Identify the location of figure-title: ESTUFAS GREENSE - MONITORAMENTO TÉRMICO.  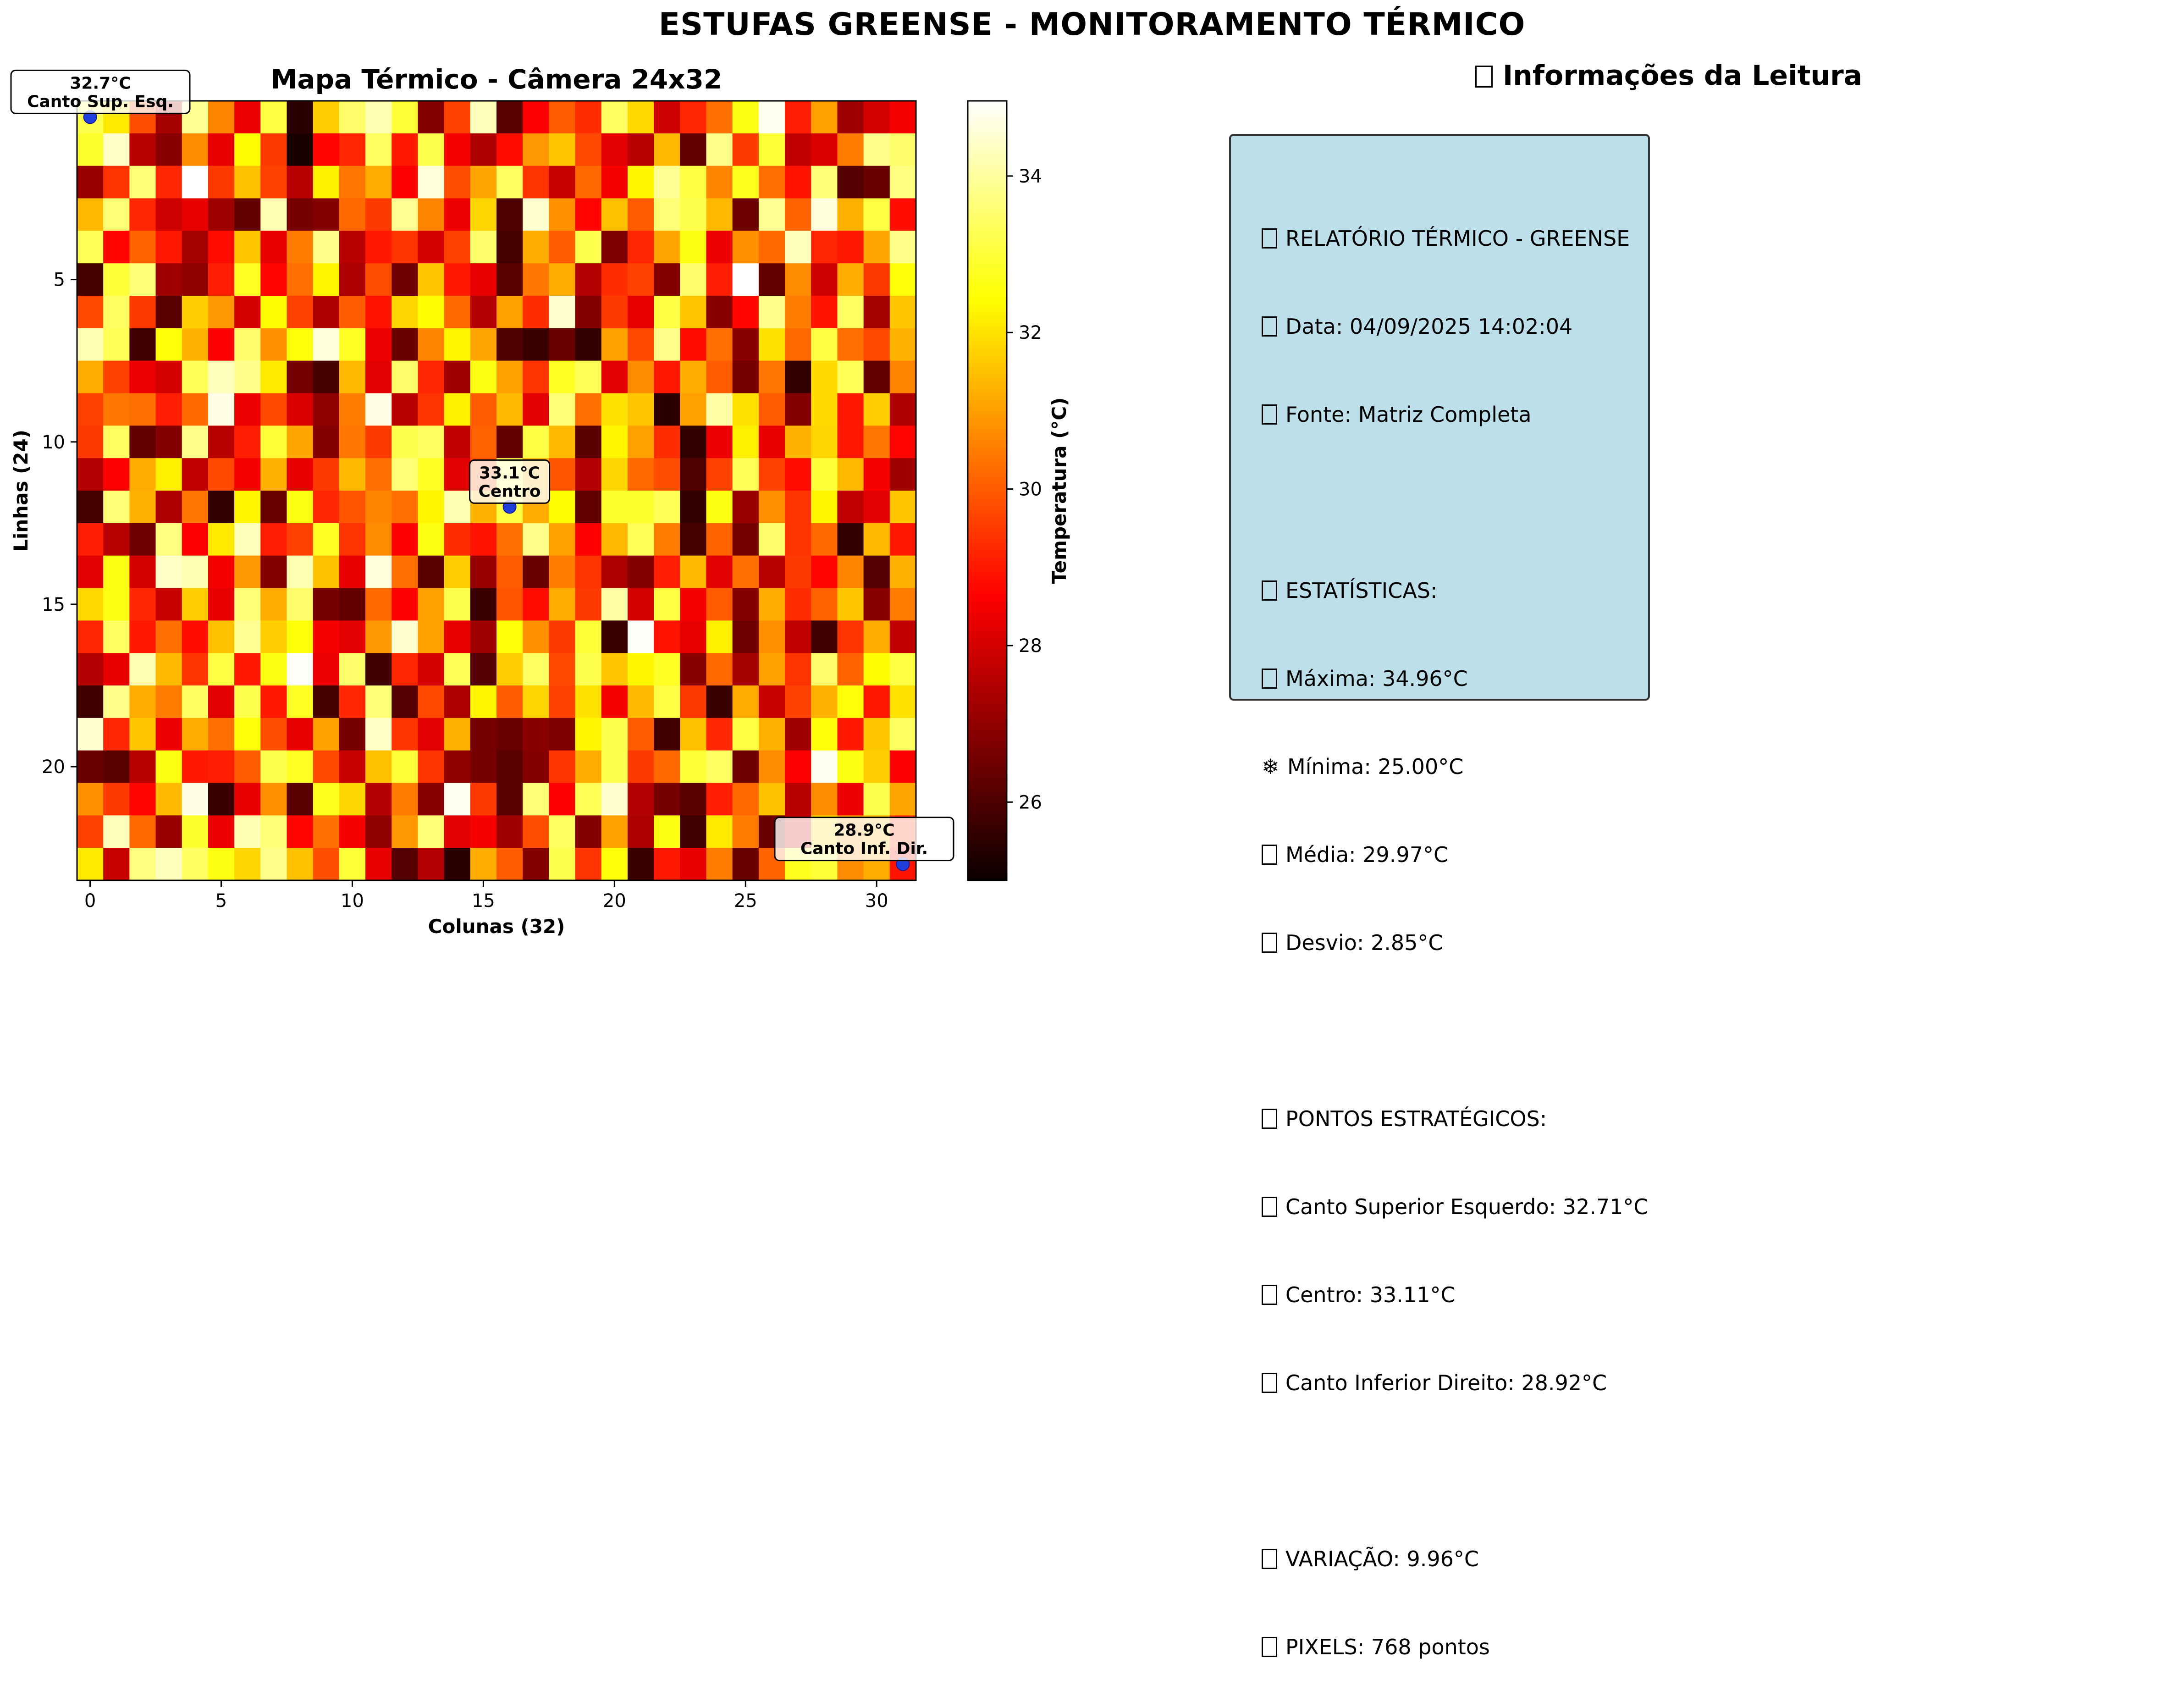
(1092, 25).